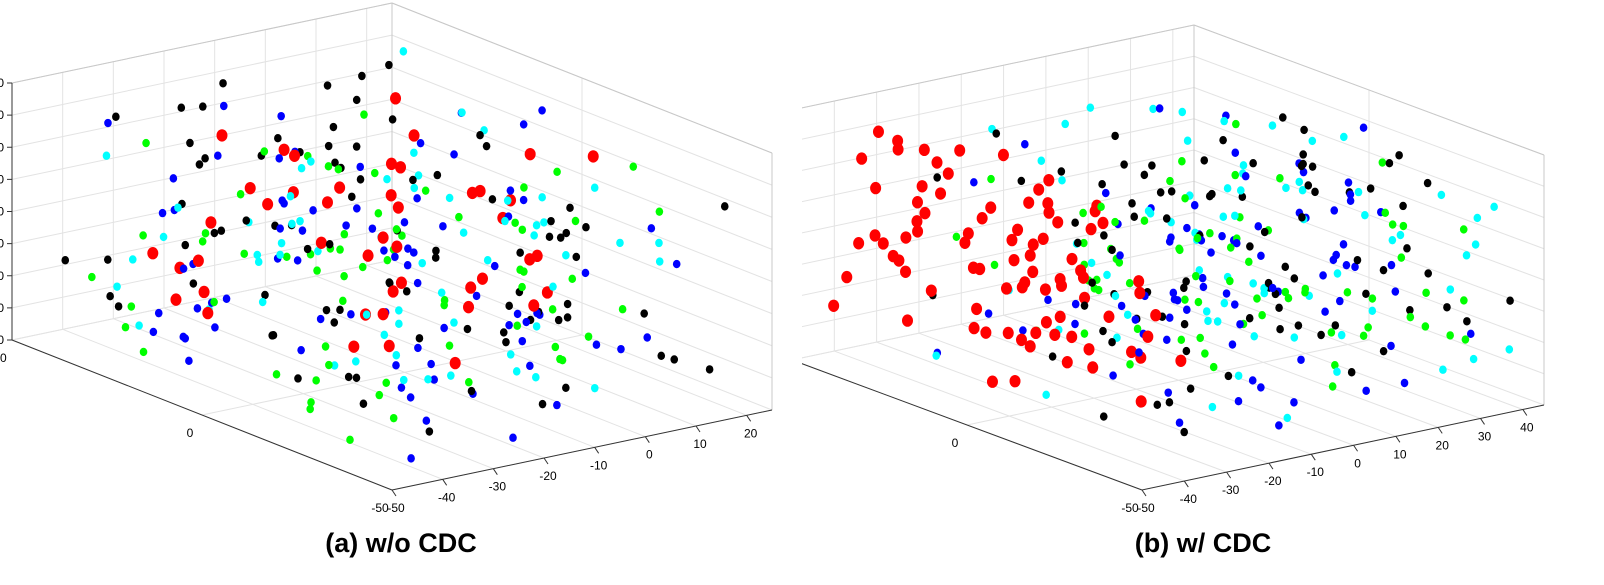 This screenshot has height=585, width=1604. What do you see at coordinates (2, 276) in the screenshot?
I see `z-tick-label: -40` at bounding box center [2, 276].